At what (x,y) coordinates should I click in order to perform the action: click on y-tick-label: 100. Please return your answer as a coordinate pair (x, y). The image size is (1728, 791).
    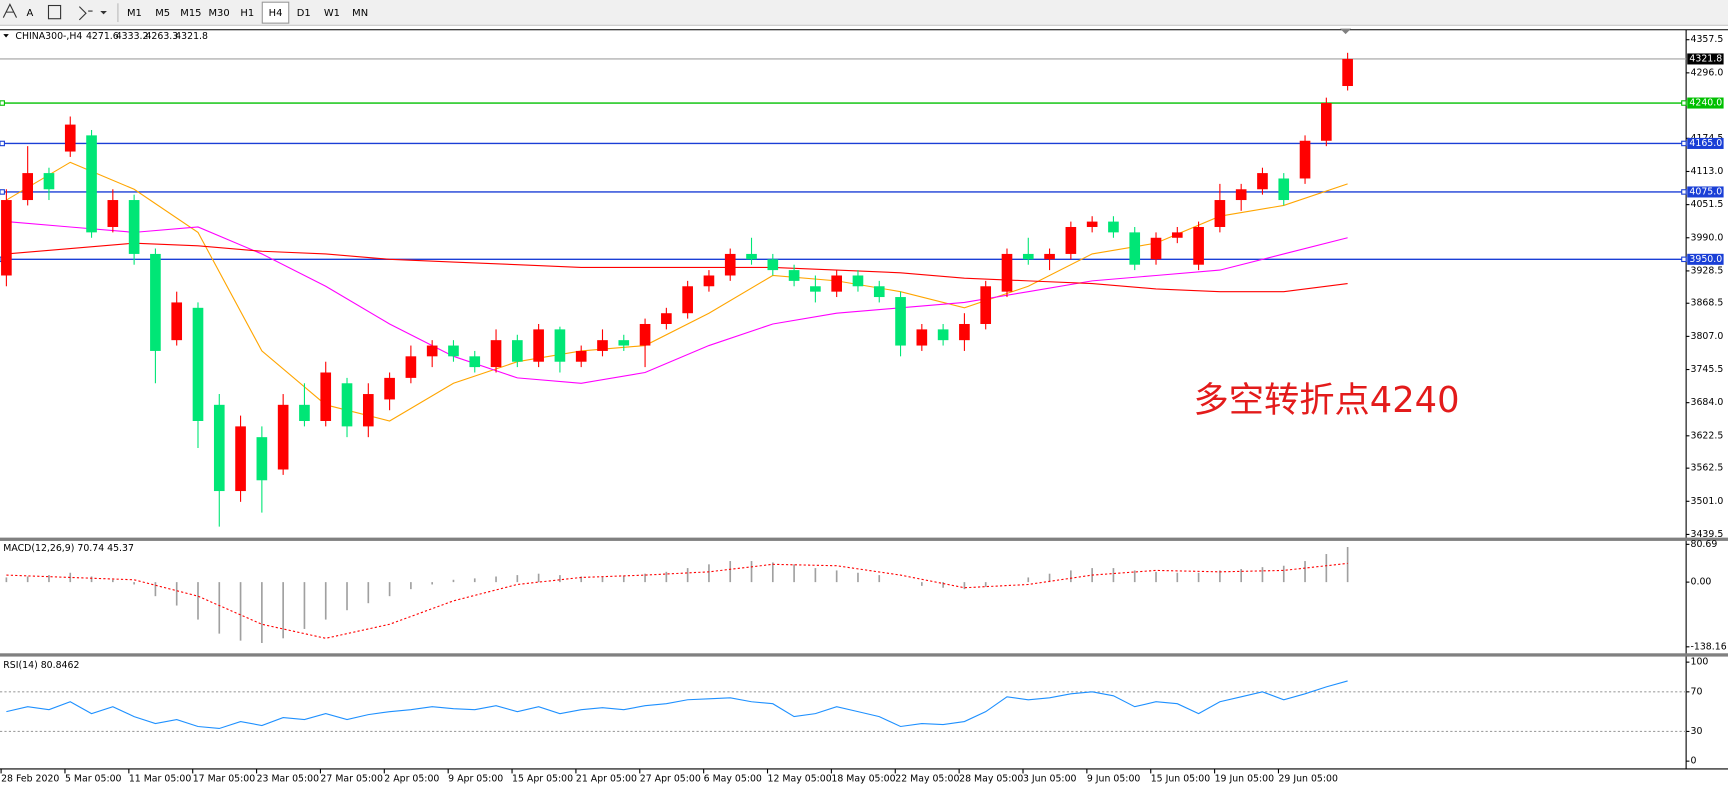
    Looking at the image, I should click on (1700, 662).